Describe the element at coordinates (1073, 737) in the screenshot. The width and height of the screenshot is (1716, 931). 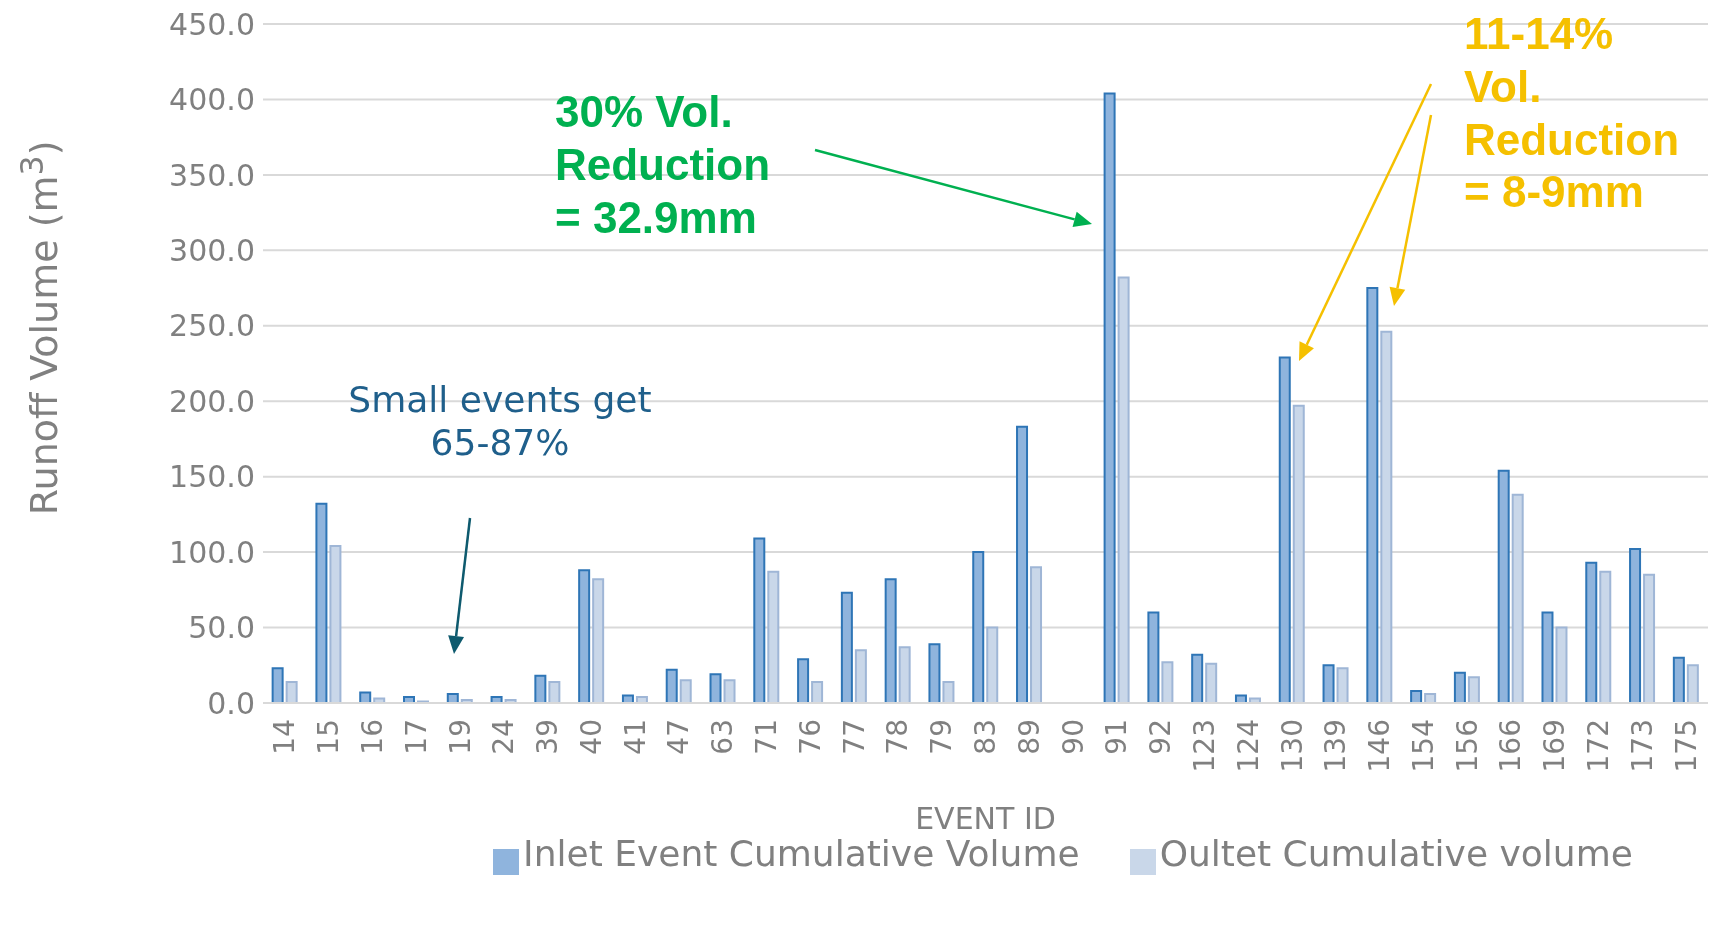
I see `x-tick-label: 90` at that location.